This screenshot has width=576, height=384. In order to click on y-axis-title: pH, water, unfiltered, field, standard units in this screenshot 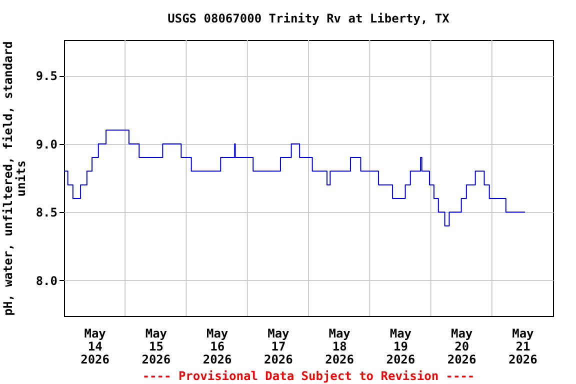, I will do `click(14, 178)`.